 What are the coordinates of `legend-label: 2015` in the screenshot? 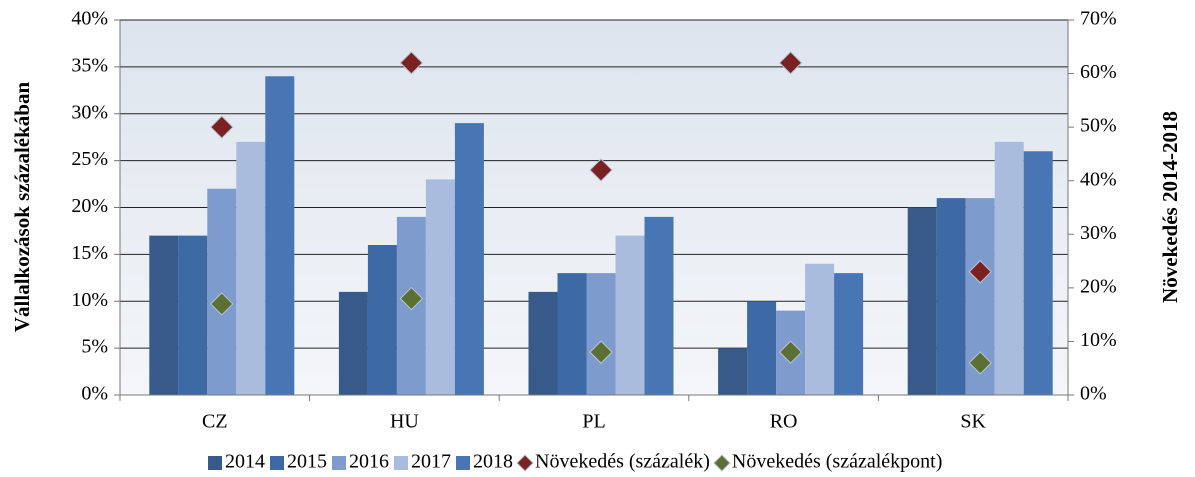 It's located at (307, 462).